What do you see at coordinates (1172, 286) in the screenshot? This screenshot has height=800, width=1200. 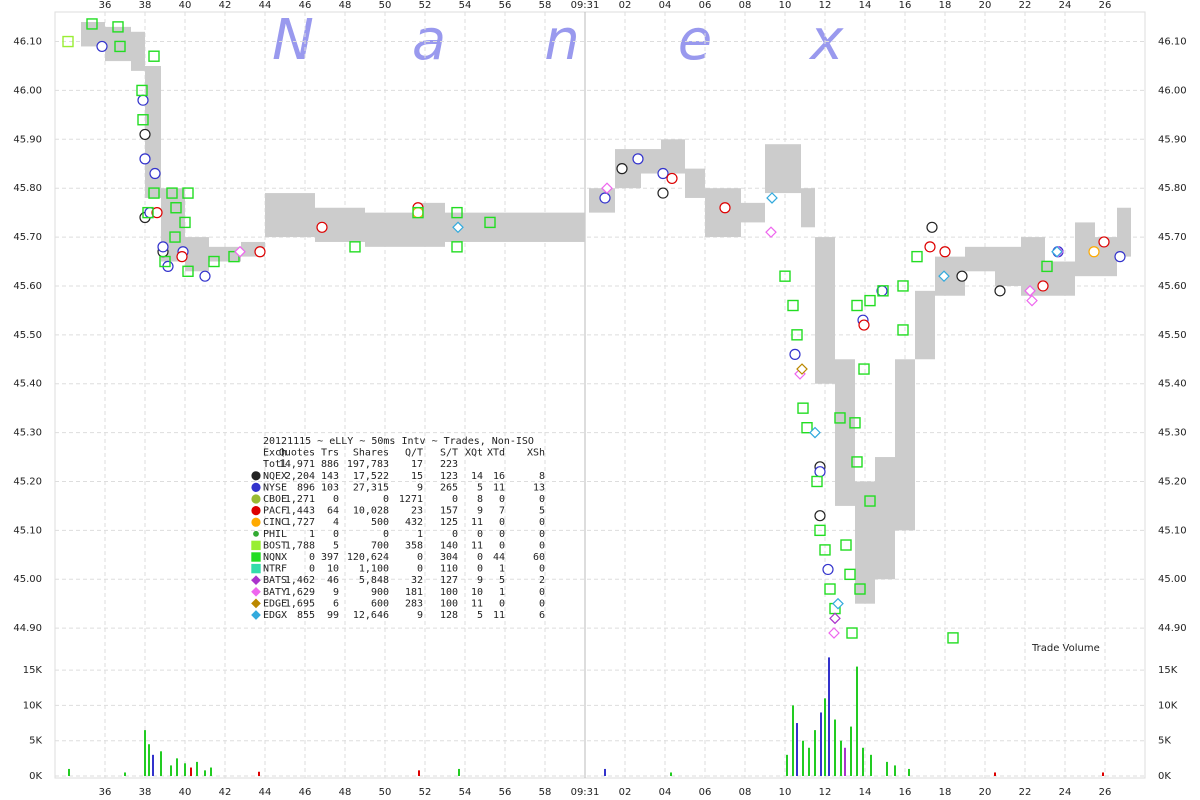 I see `y-tick-label: 45.60` at bounding box center [1172, 286].